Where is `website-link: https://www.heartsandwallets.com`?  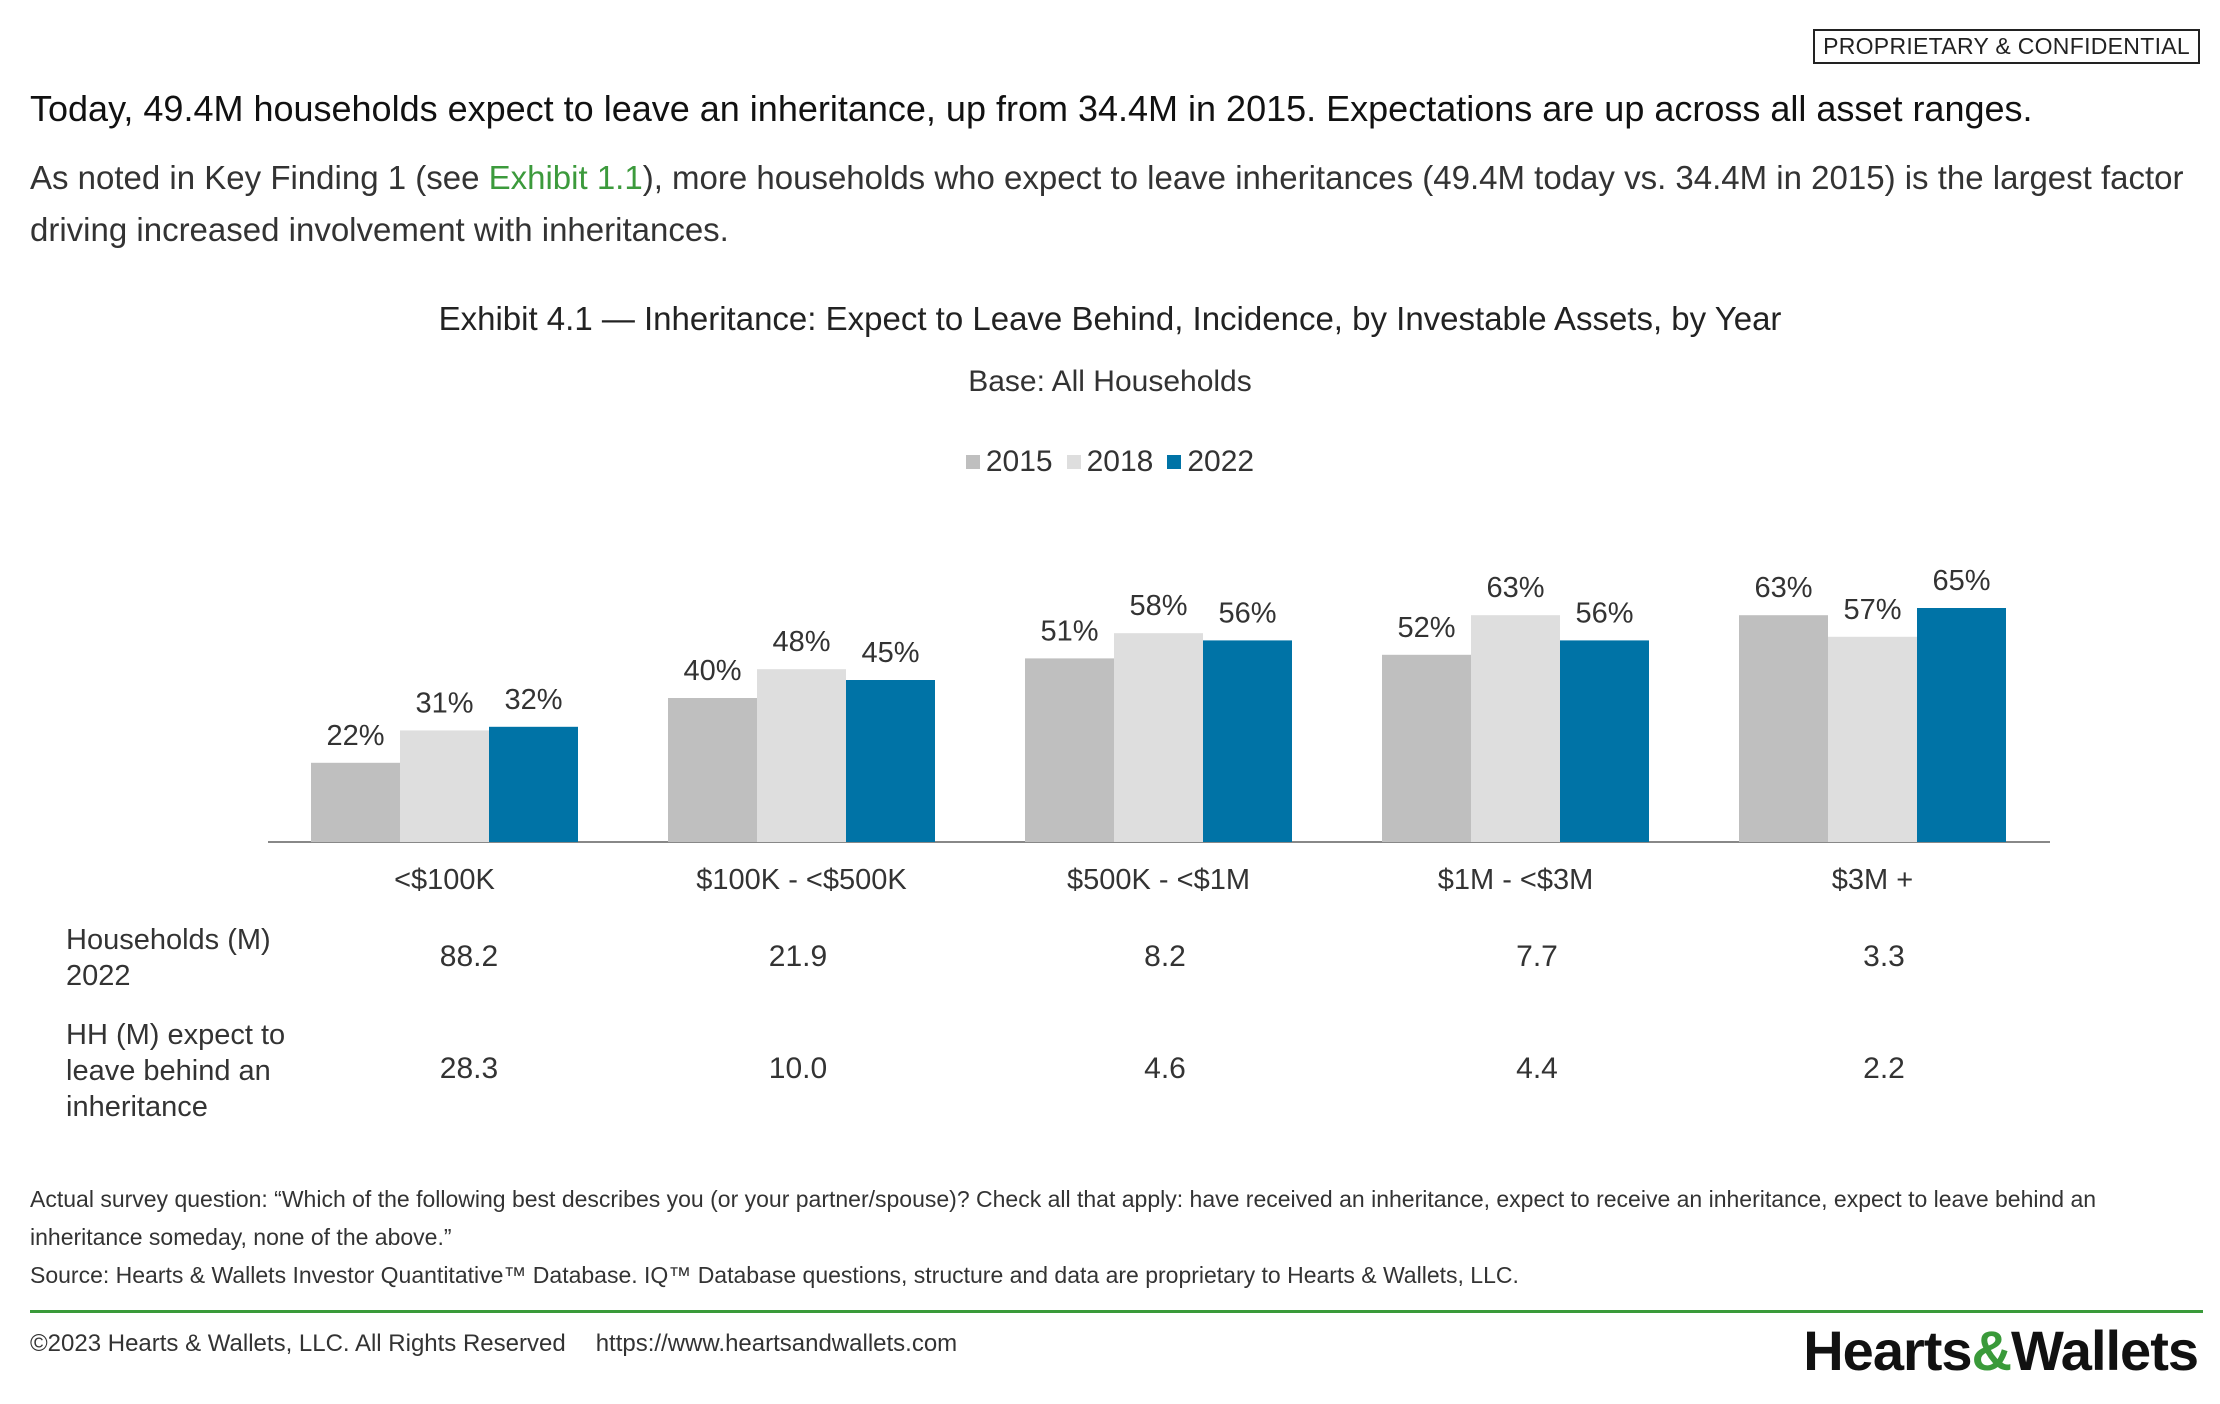
website-link: https://www.heartsandwallets.com is located at coordinates (776, 1343).